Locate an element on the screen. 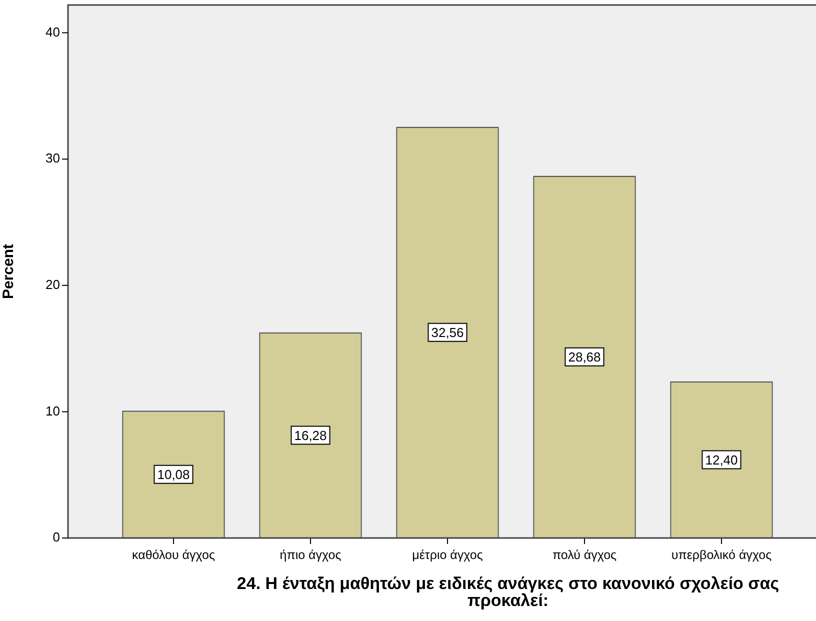 The width and height of the screenshot is (816, 621). data-label: 12,40 is located at coordinates (721, 460).